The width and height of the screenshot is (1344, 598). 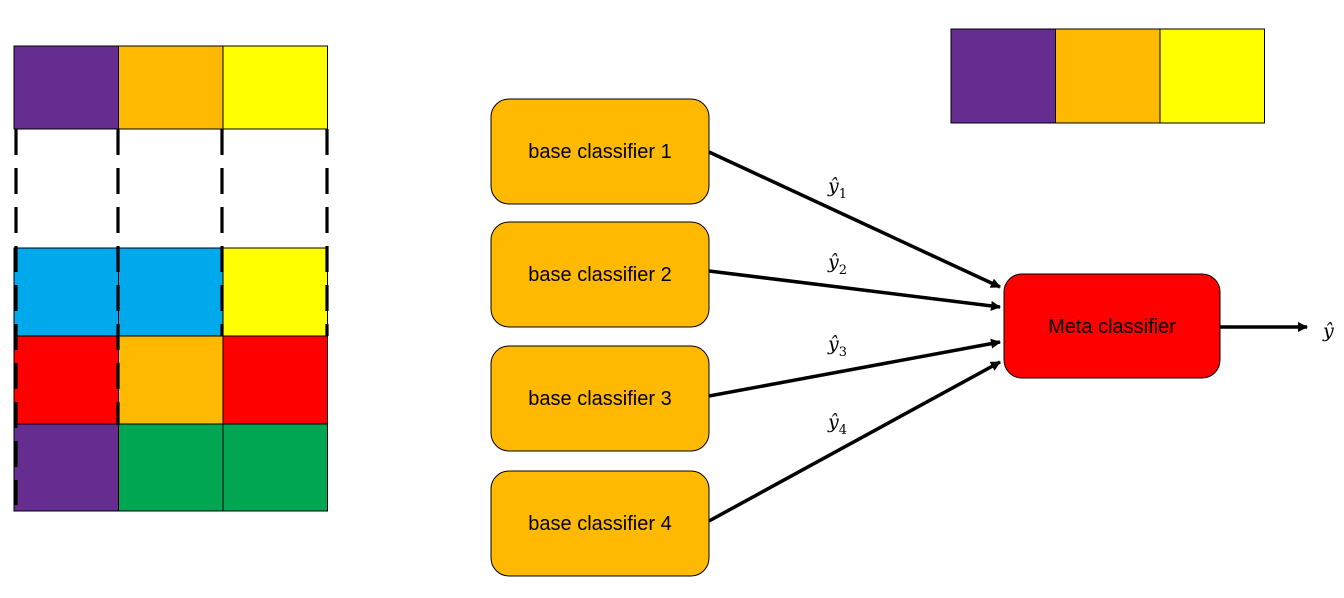 I want to click on y-hat-2-label: ŷ2, so click(x=837, y=264).